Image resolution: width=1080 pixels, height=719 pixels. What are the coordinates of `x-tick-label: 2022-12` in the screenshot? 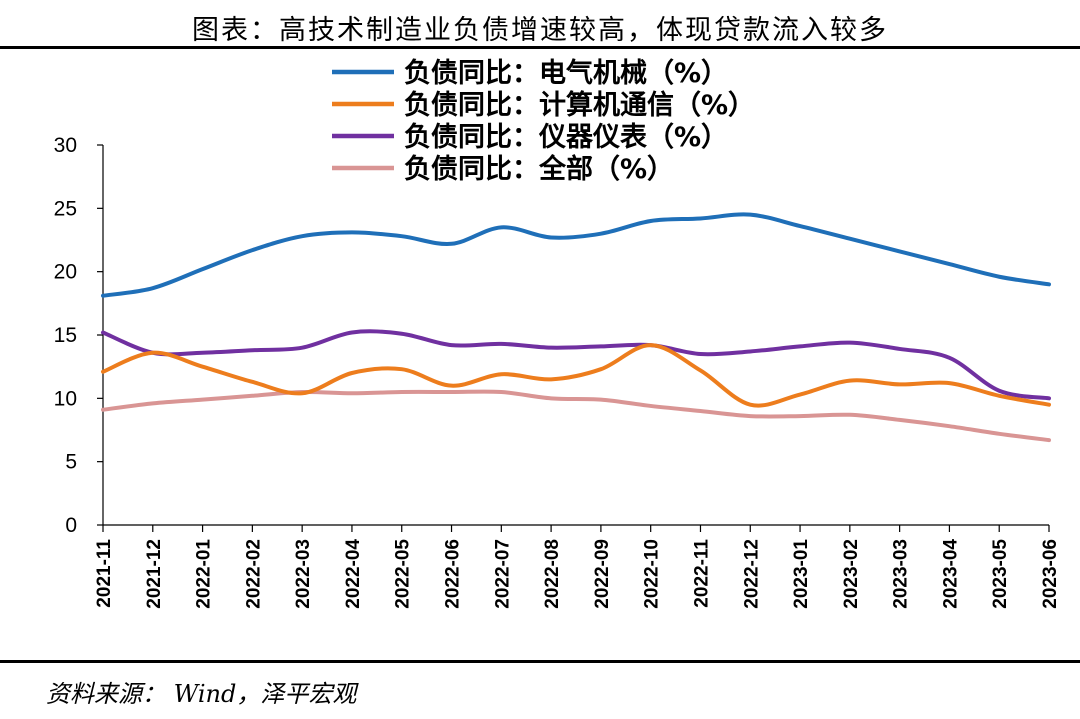 It's located at (751, 574).